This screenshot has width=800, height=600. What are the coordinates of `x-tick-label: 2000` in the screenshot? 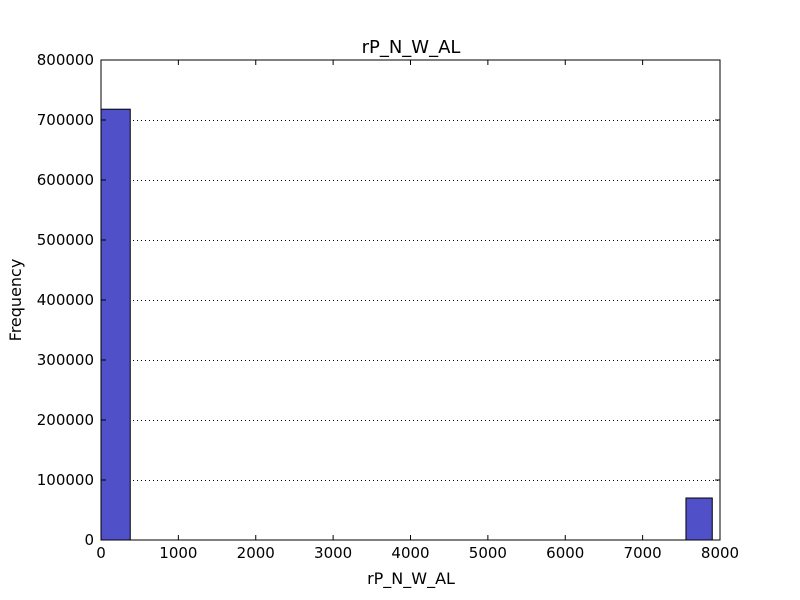 It's located at (256, 553).